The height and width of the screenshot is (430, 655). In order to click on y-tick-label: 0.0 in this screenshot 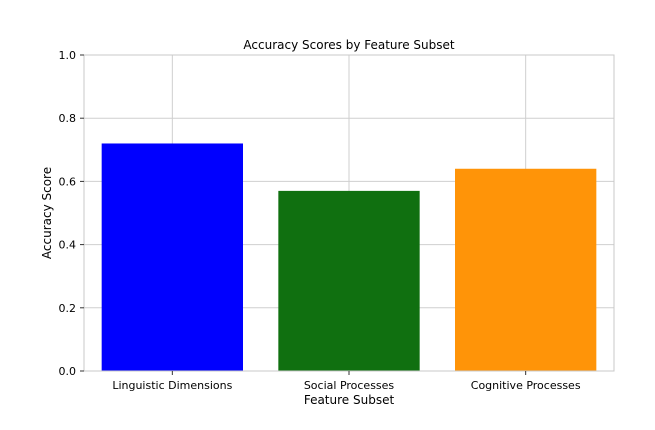, I will do `click(68, 371)`.